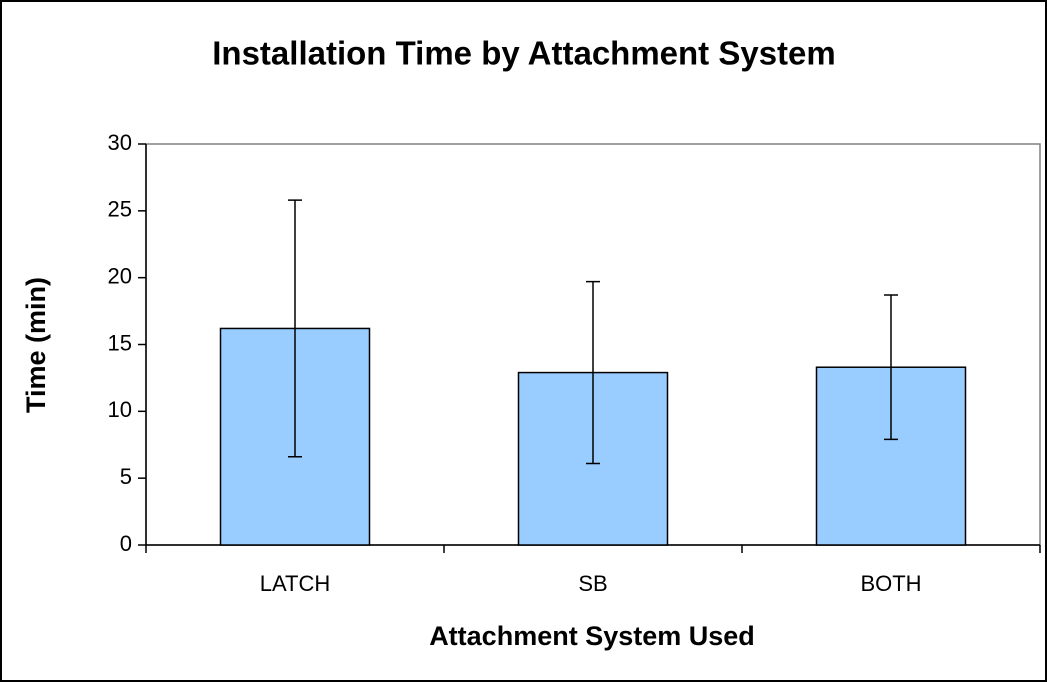 The image size is (1047, 682). Describe the element at coordinates (592, 636) in the screenshot. I see `x-axis-title: Attachment System Used` at that location.